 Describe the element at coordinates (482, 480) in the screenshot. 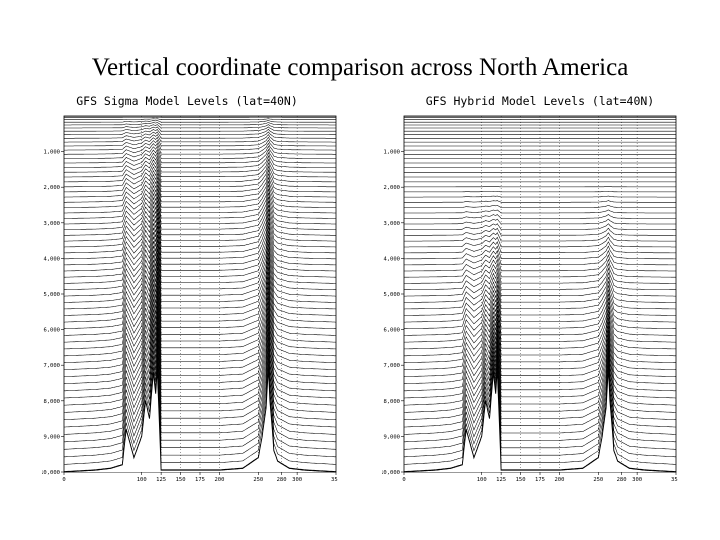

I see `x-tick-label: 100` at that location.